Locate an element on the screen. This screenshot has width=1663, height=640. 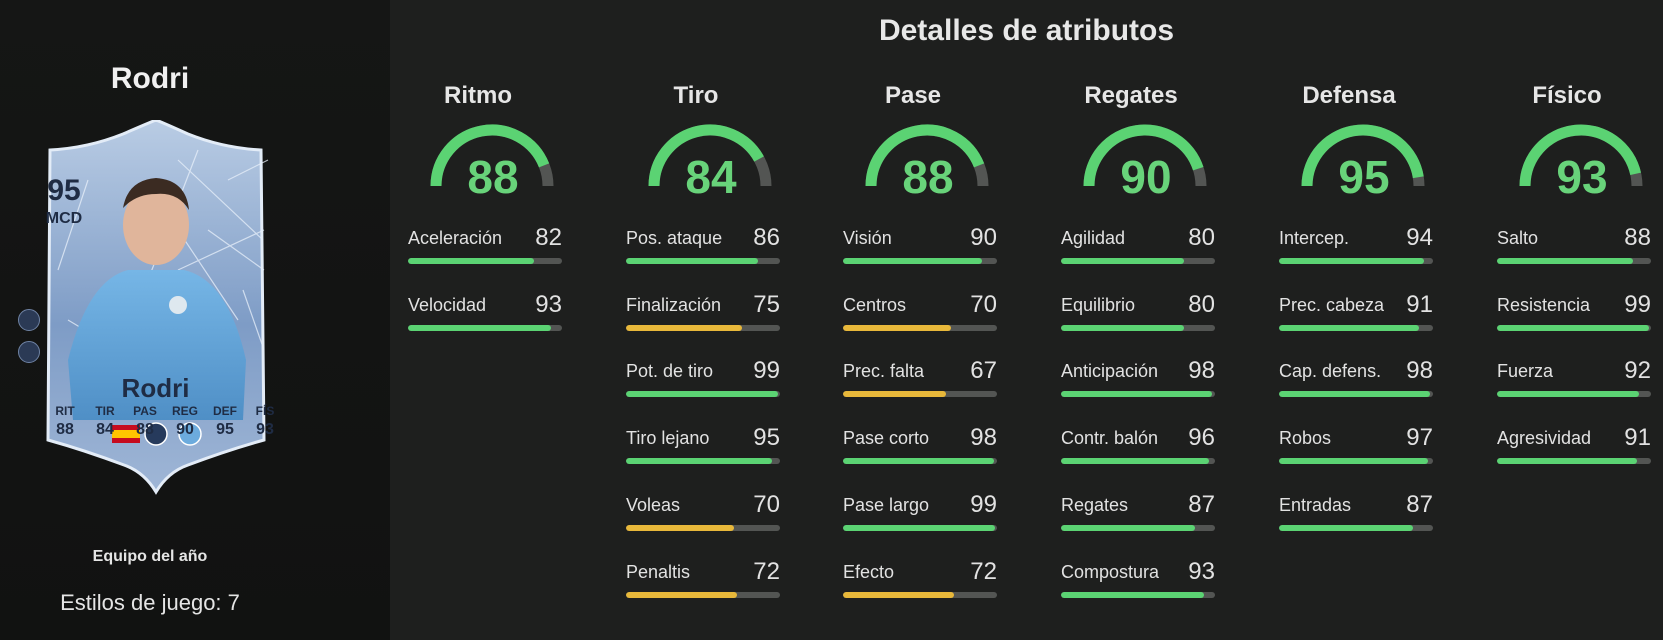
card-stat: FÍS 93 is located at coordinates (265, 421).